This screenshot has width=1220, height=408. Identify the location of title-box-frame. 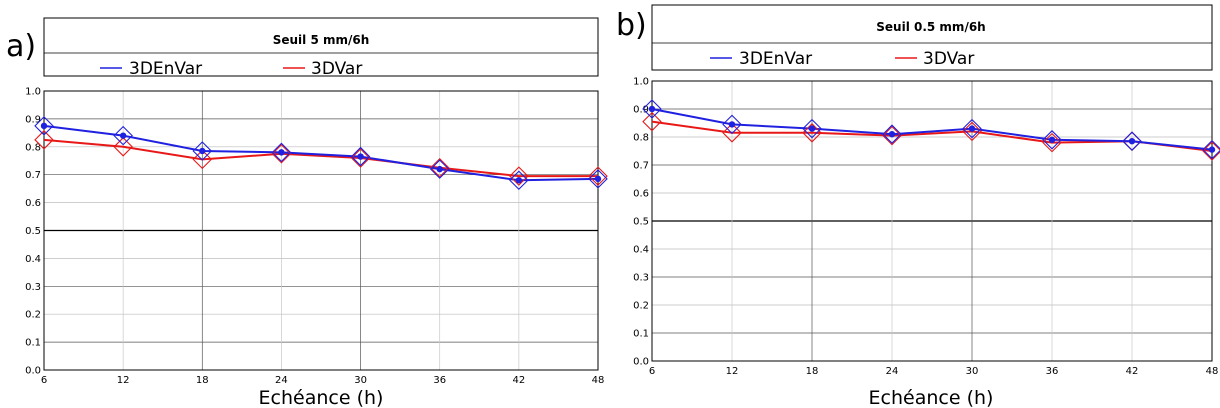
(321, 47).